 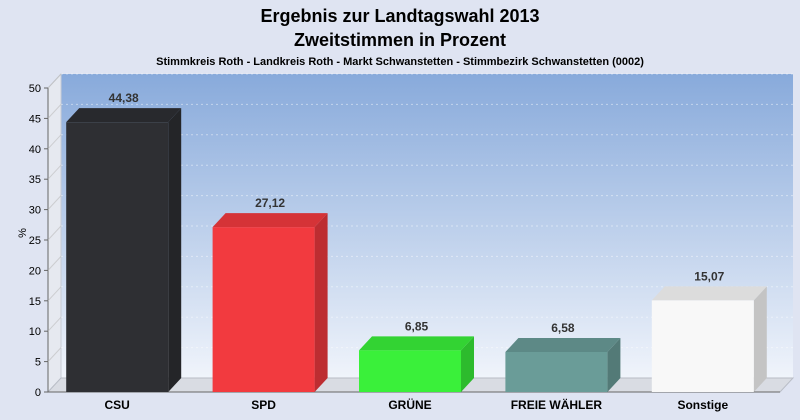 What do you see at coordinates (124, 98) in the screenshot?
I see `data-label: 44,38` at bounding box center [124, 98].